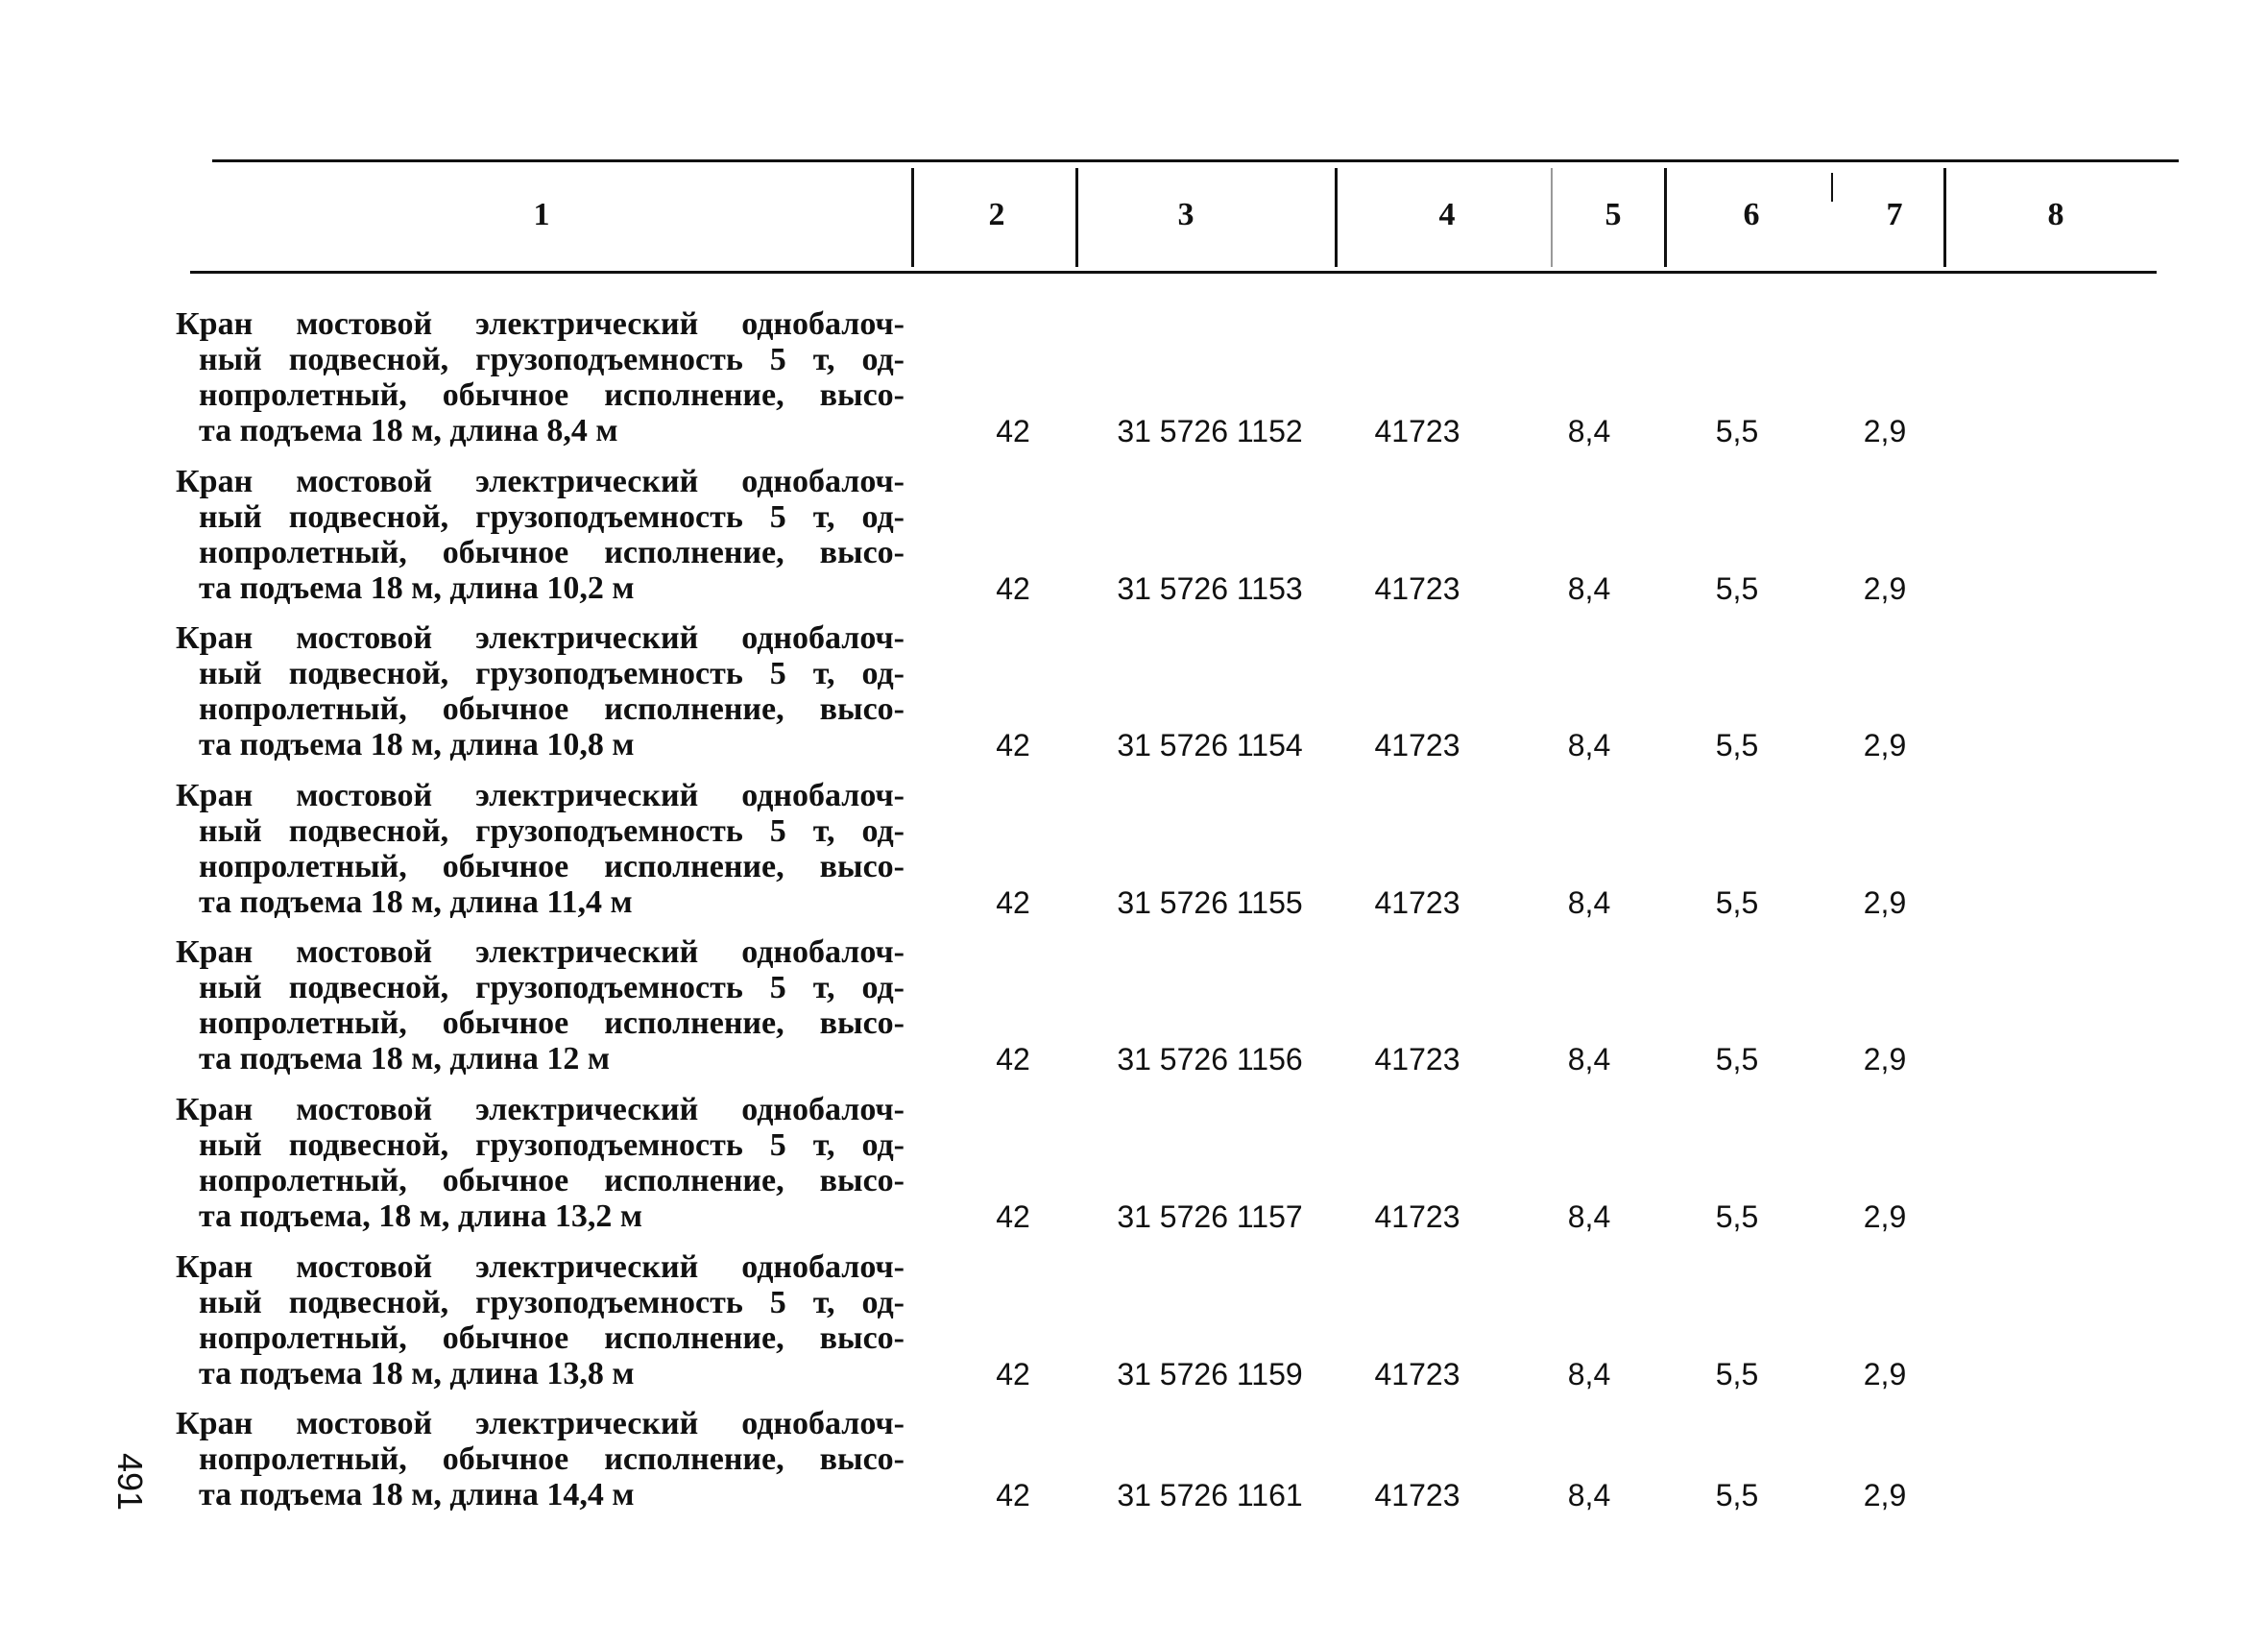  Describe the element at coordinates (1210, 1216) in the screenshot. I see `table-cell: 31 5726 1157` at that location.